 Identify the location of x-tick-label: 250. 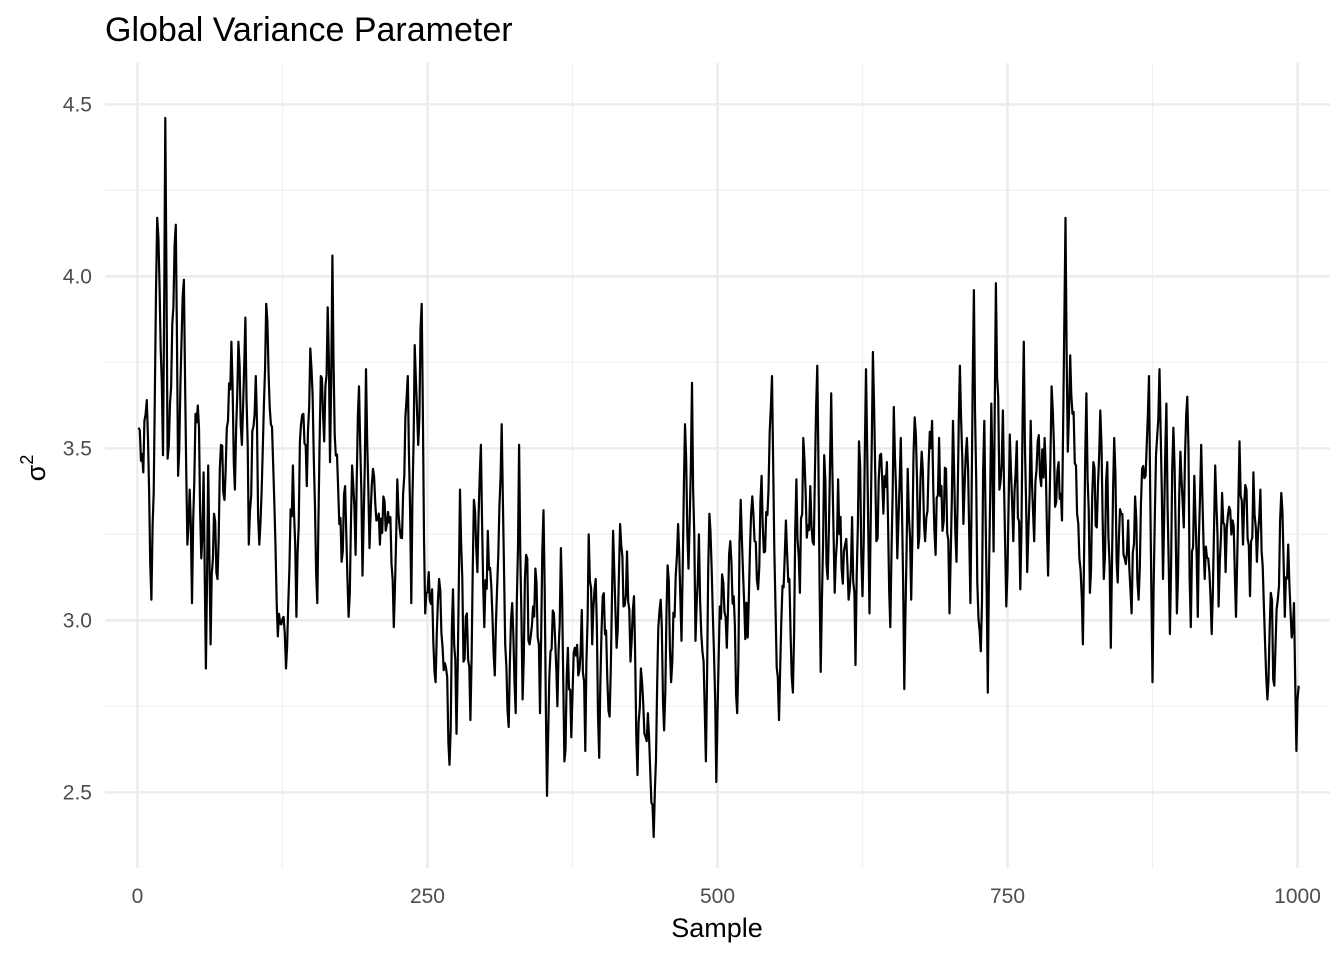
(427, 896).